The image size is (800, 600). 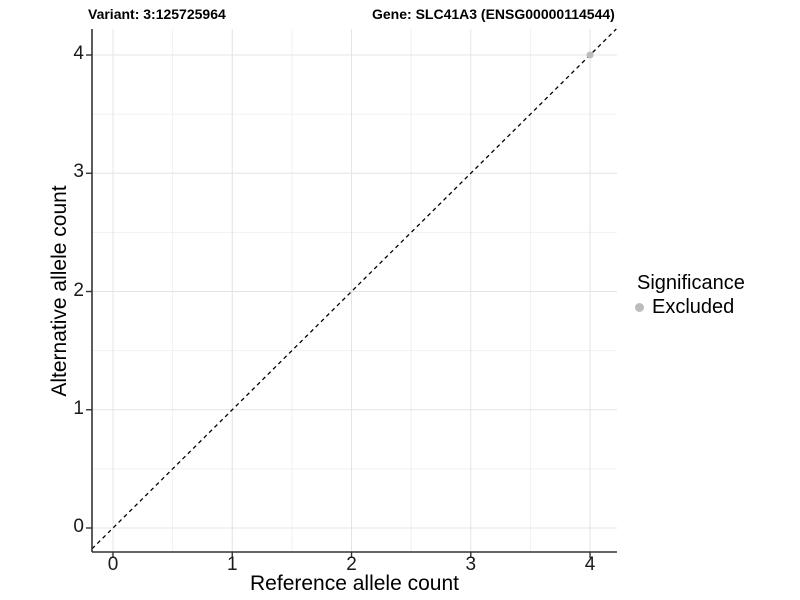 What do you see at coordinates (471, 564) in the screenshot?
I see `x-tick-label: 3` at bounding box center [471, 564].